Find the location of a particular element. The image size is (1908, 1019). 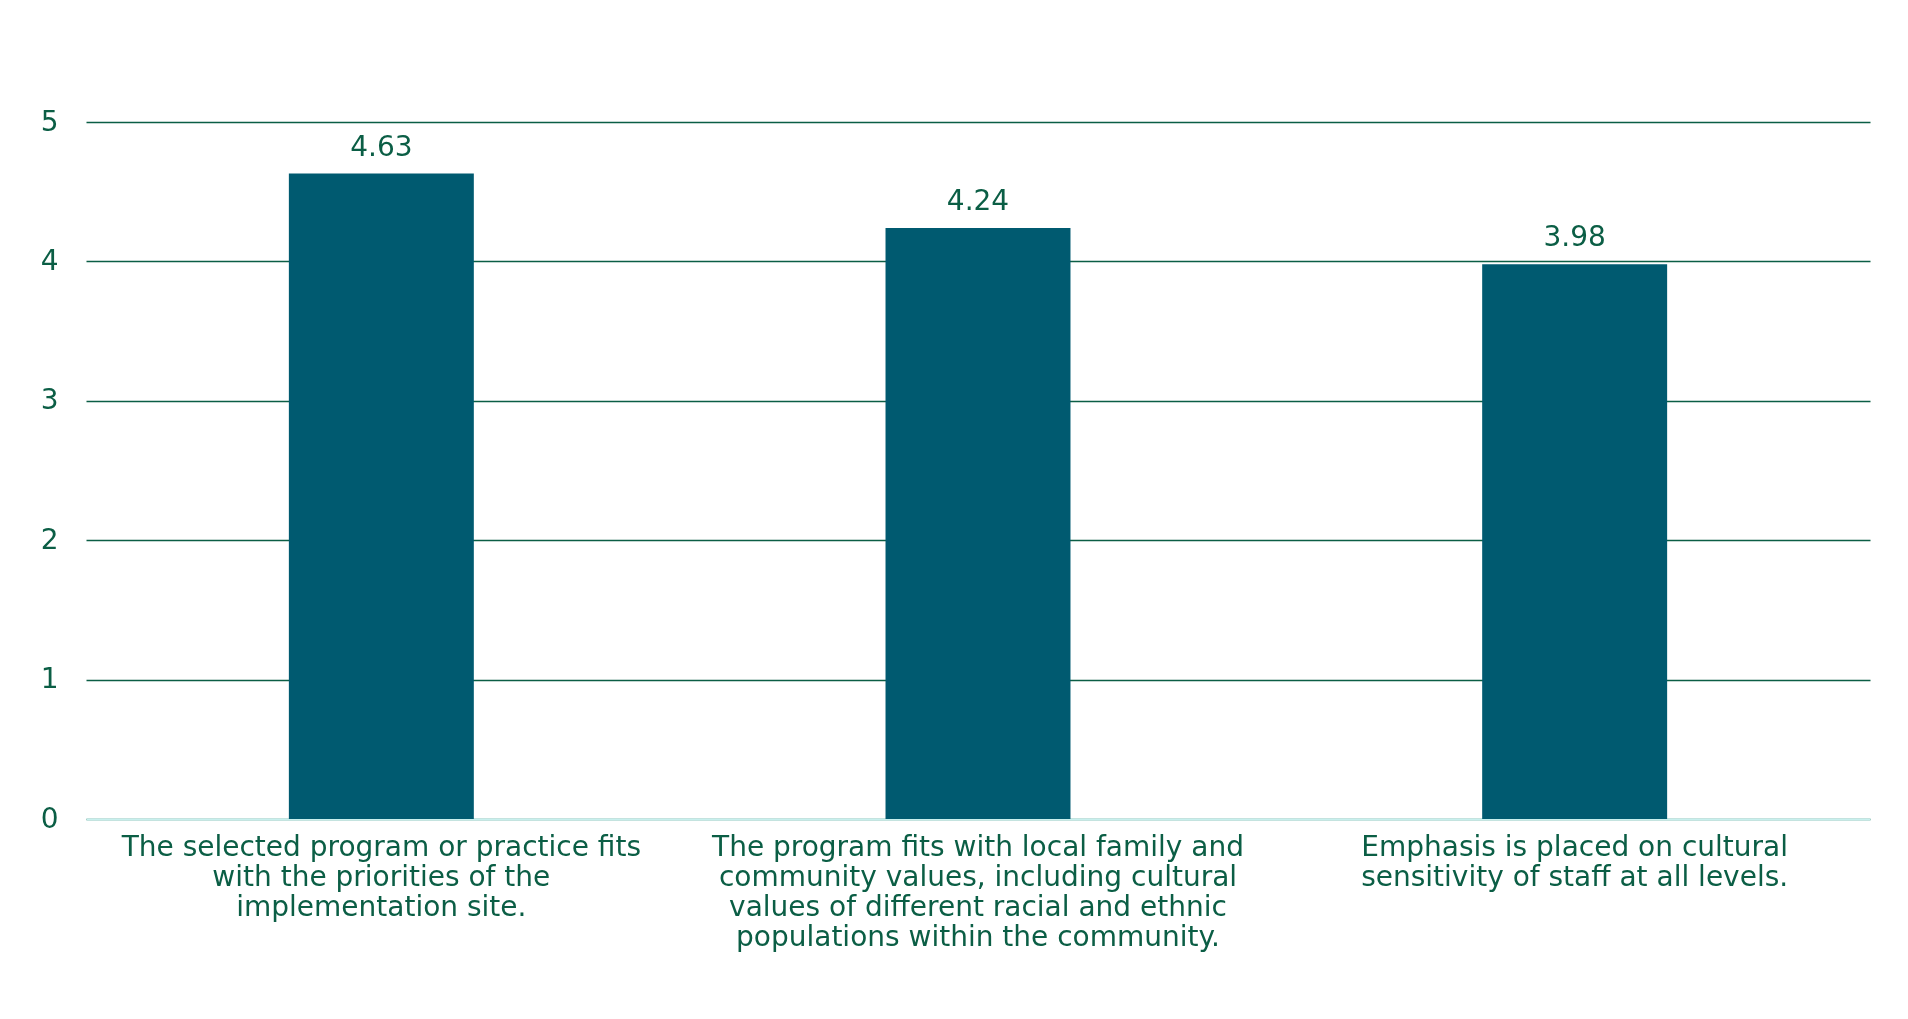

x-tick-label: The selected program or practice fits with the priorities of the implementation site. is located at coordinates (381, 876).